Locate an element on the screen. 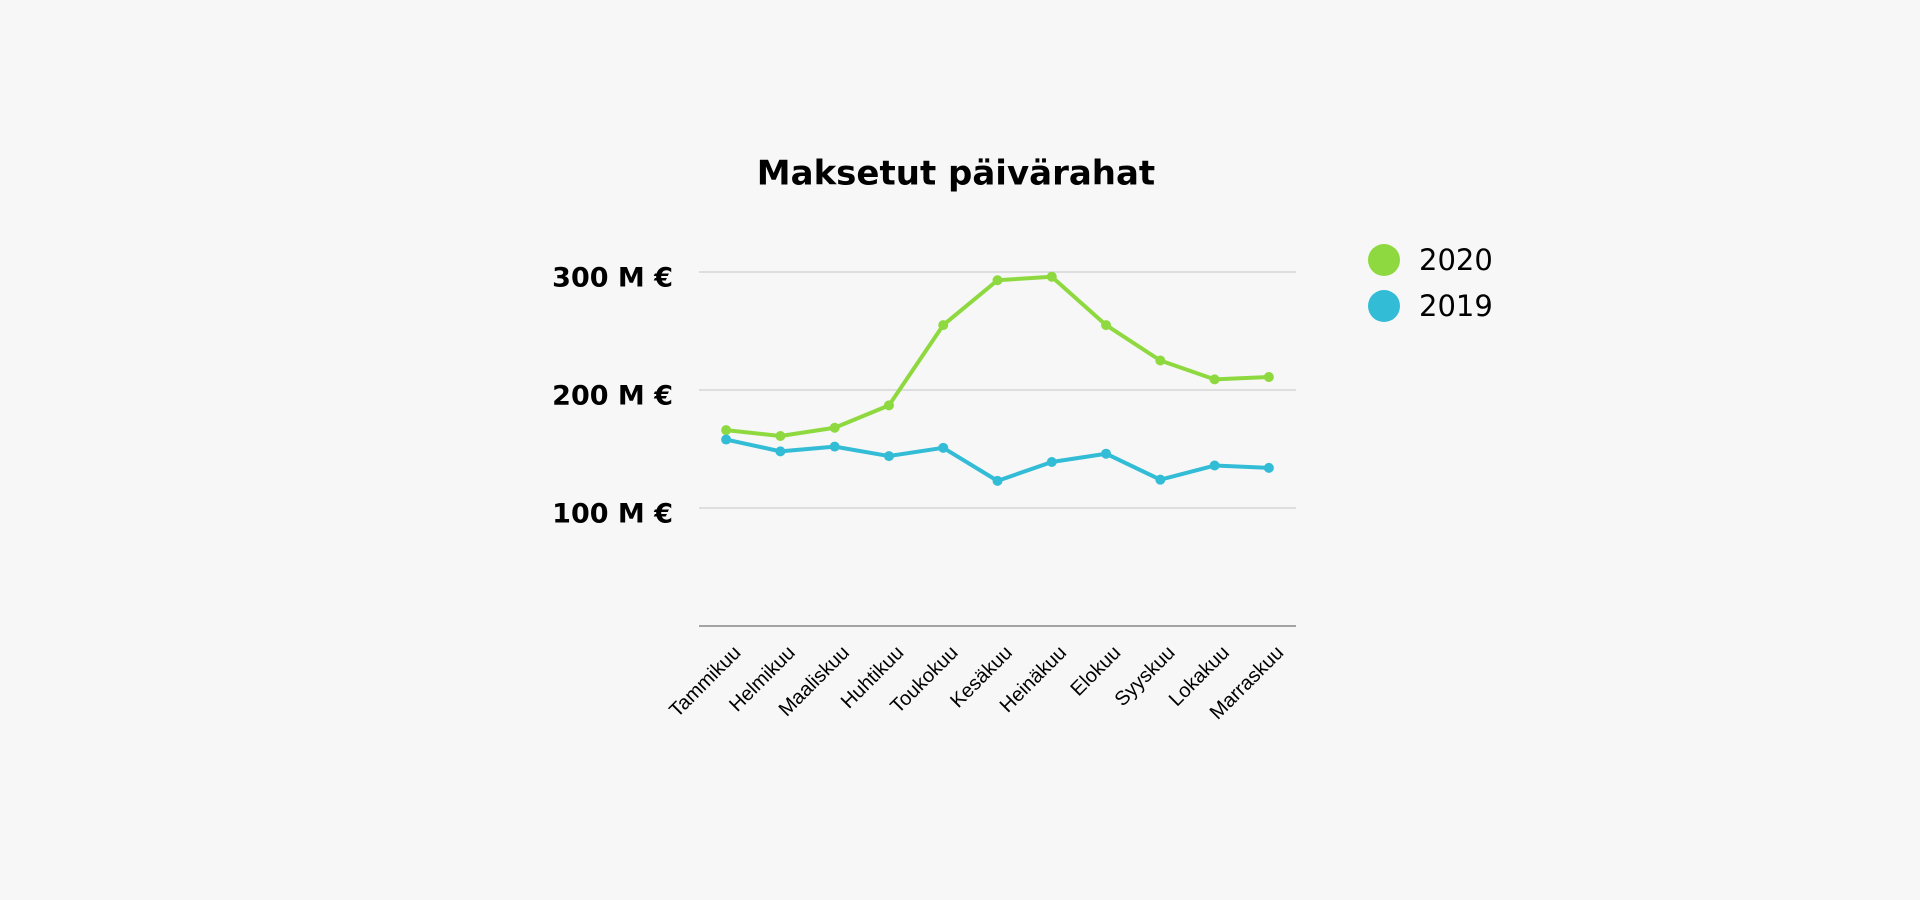  y-tick-label: 100 M € is located at coordinates (612, 514).